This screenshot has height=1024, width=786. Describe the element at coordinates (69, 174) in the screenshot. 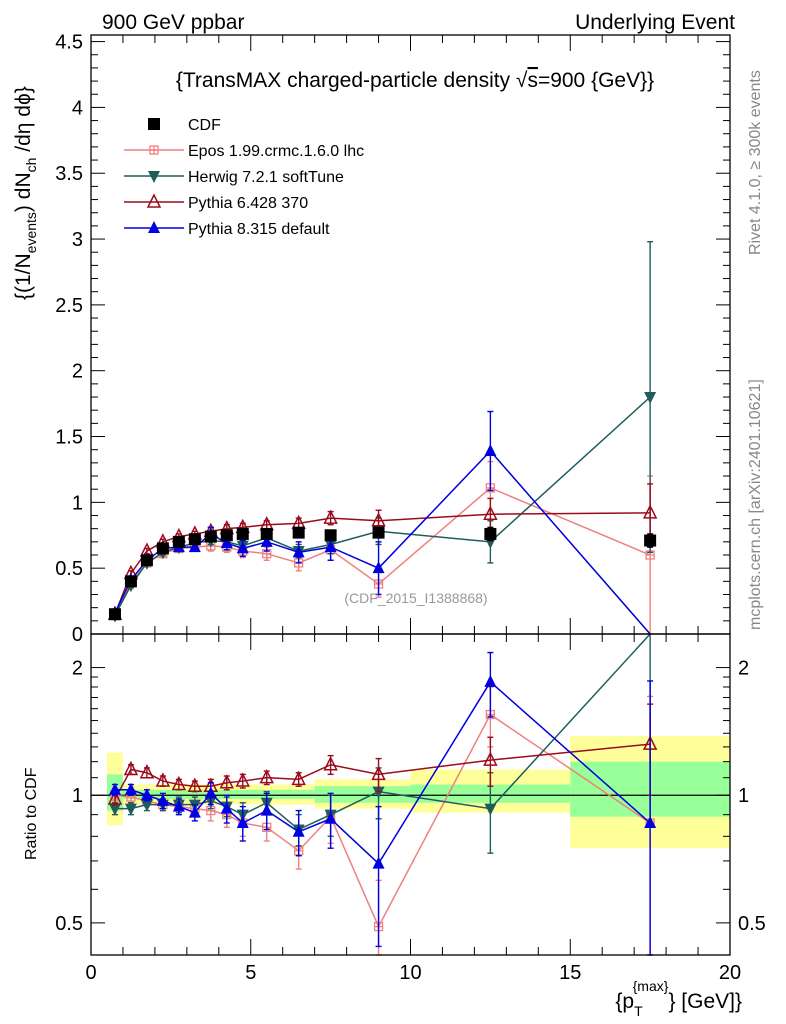

I see `main-ytick-label: 3.5` at that location.